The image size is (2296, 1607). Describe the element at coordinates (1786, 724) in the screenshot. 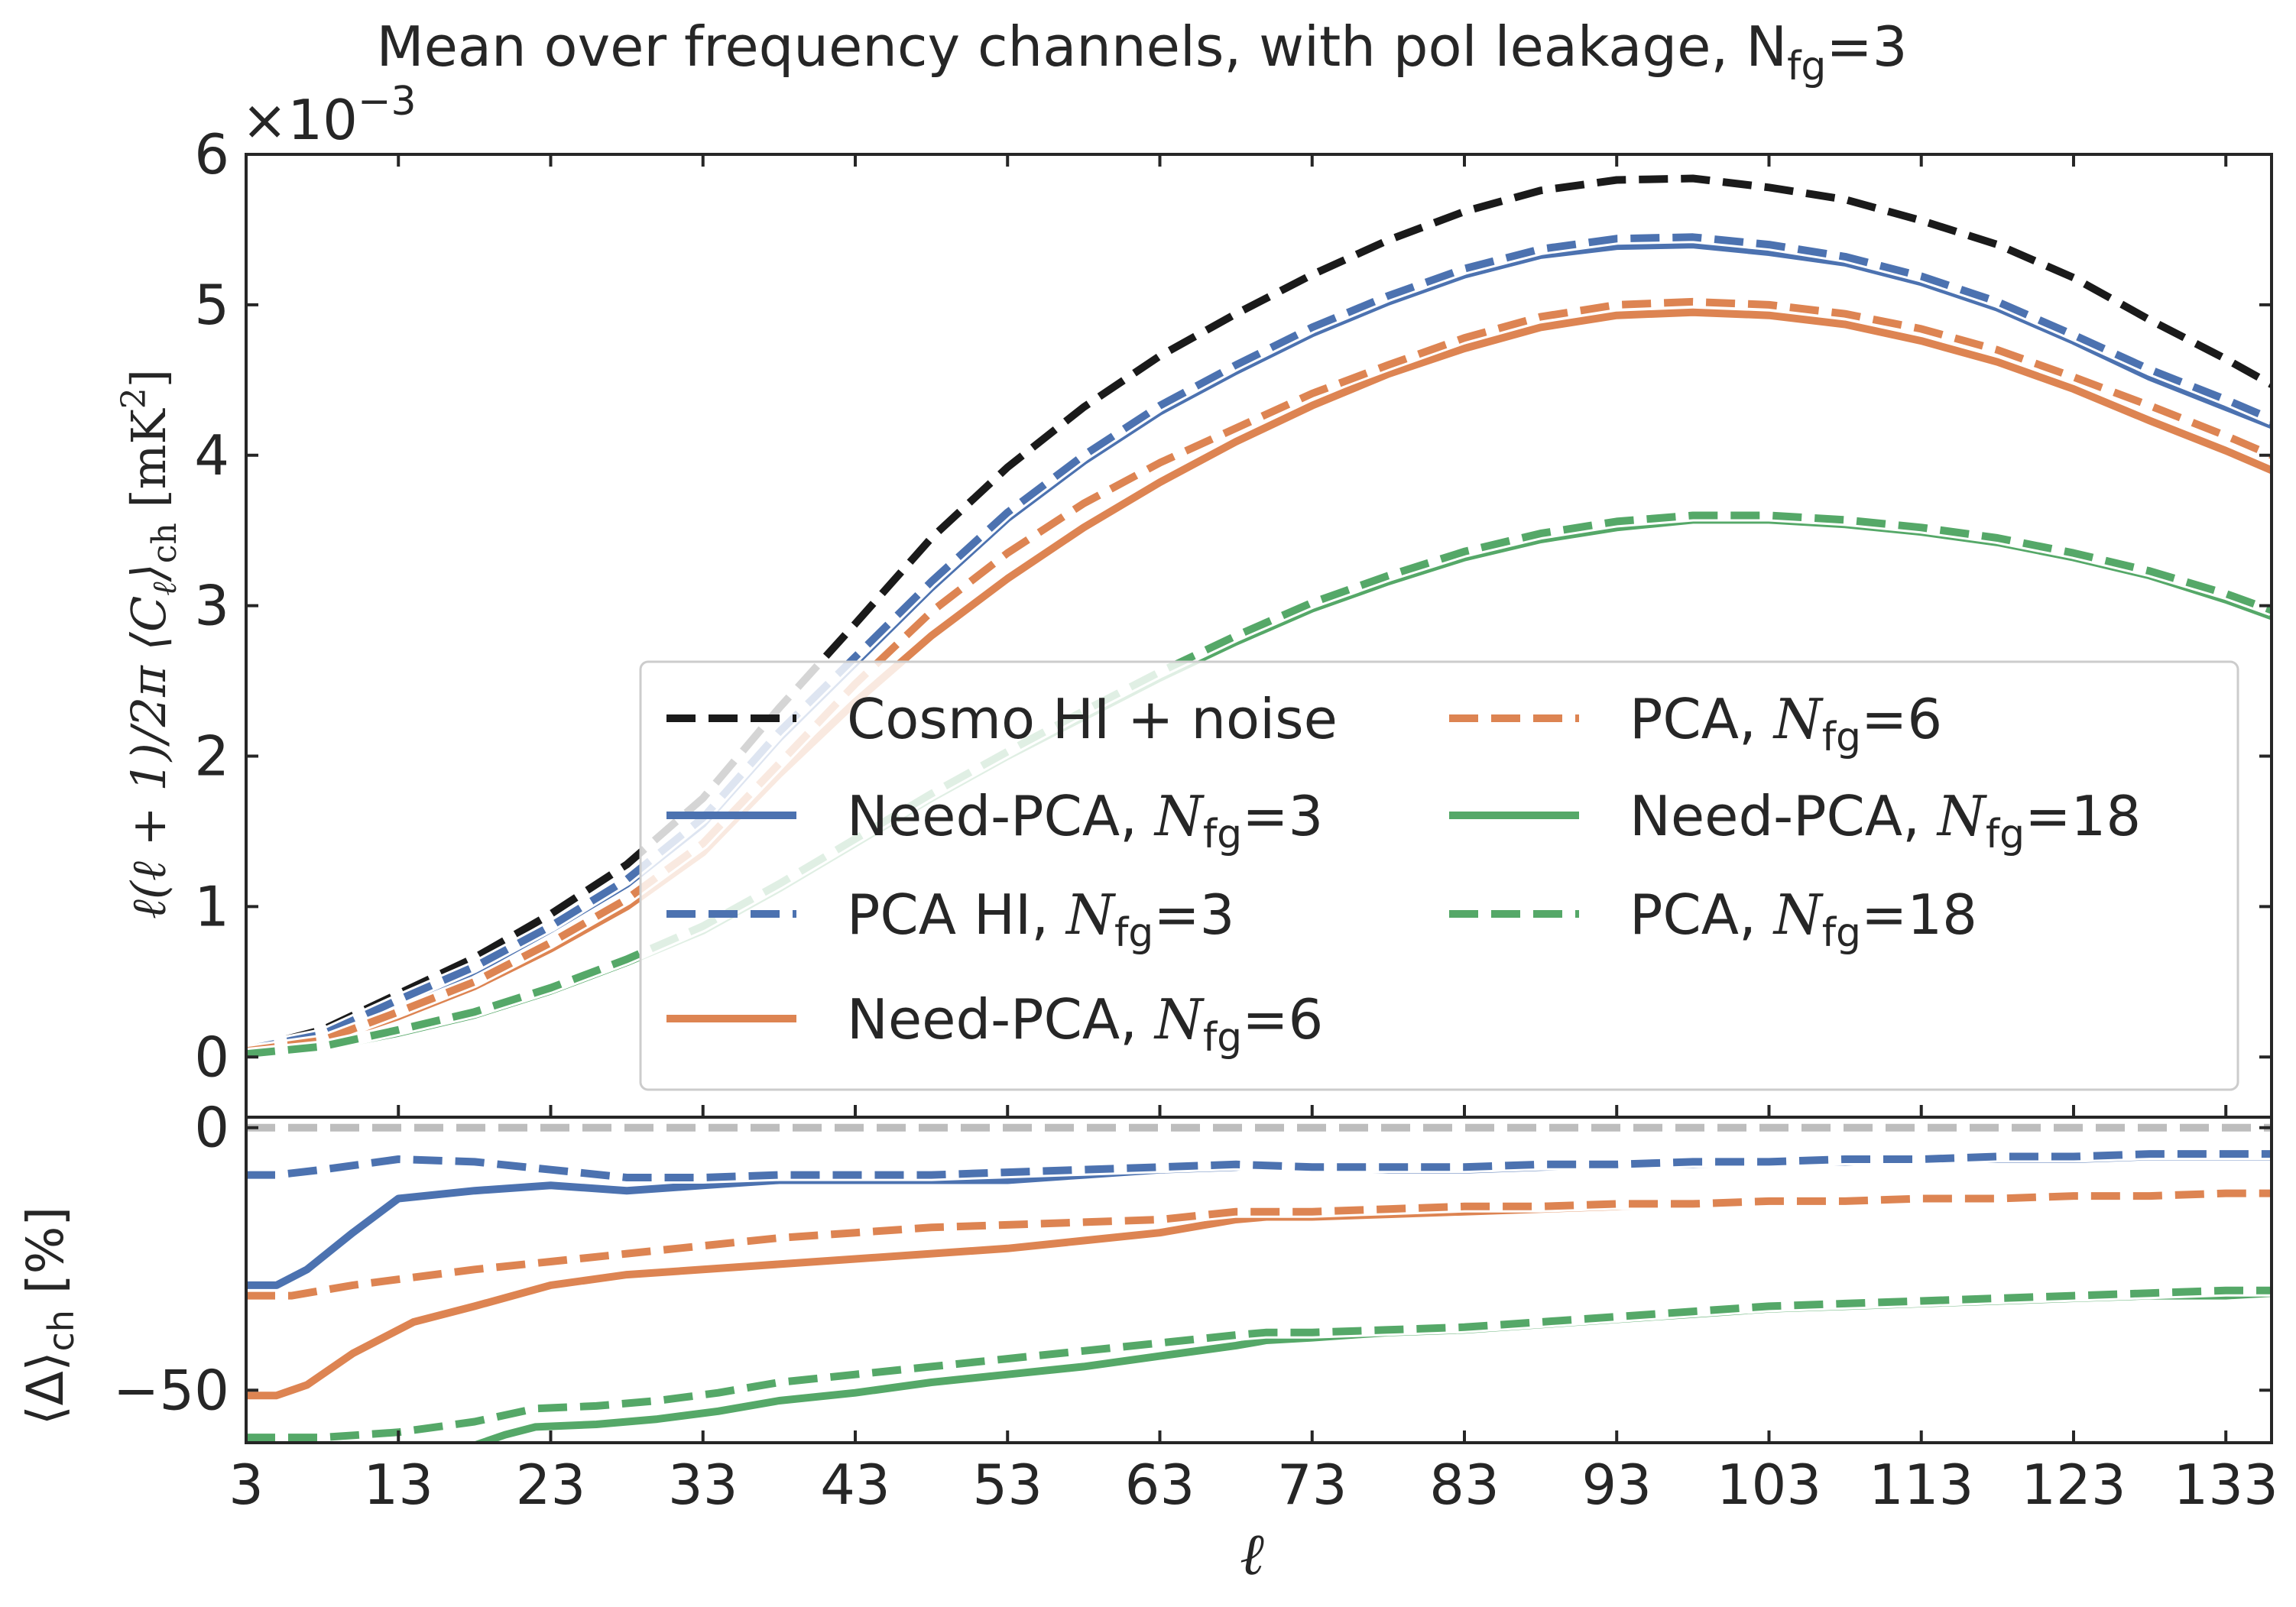

I see `legend-label-pca-n-fg-6: PCA, Nfg=6` at that location.